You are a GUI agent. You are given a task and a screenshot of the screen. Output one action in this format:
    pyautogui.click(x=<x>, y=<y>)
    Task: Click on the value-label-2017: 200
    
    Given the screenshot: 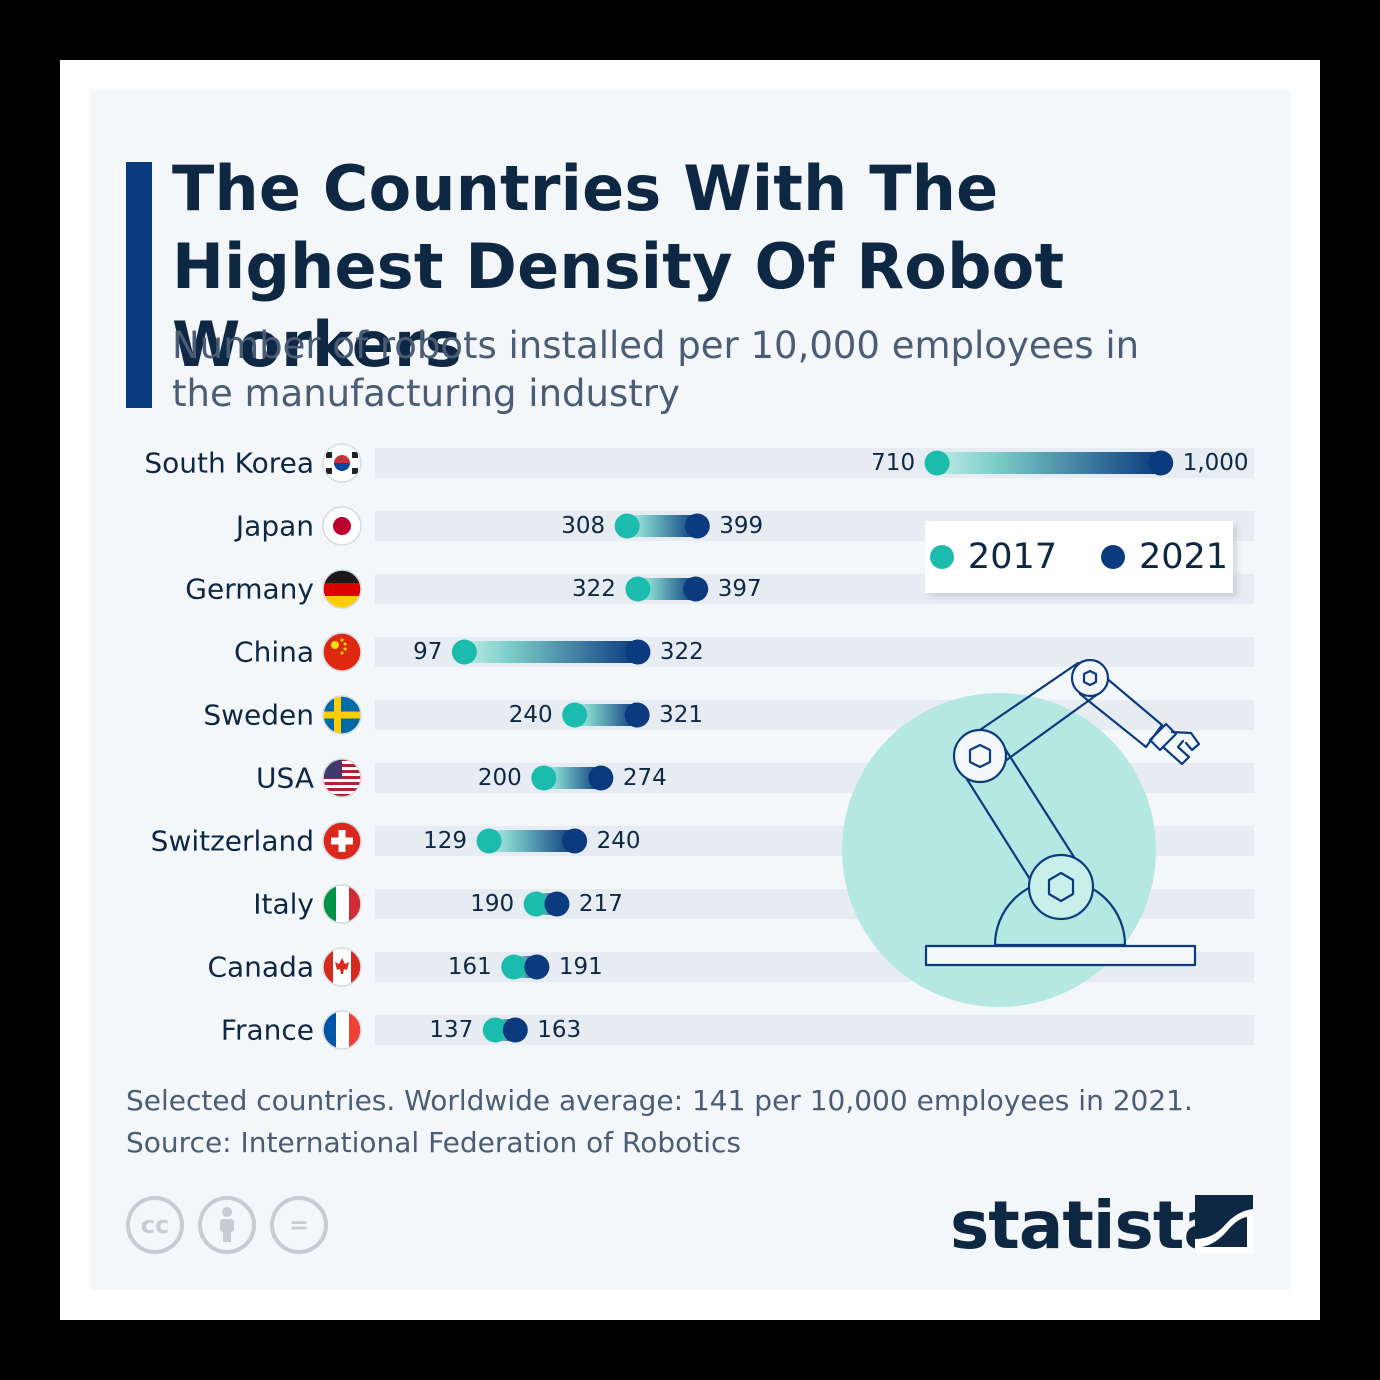 What is the action you would take?
    pyautogui.click(x=500, y=778)
    